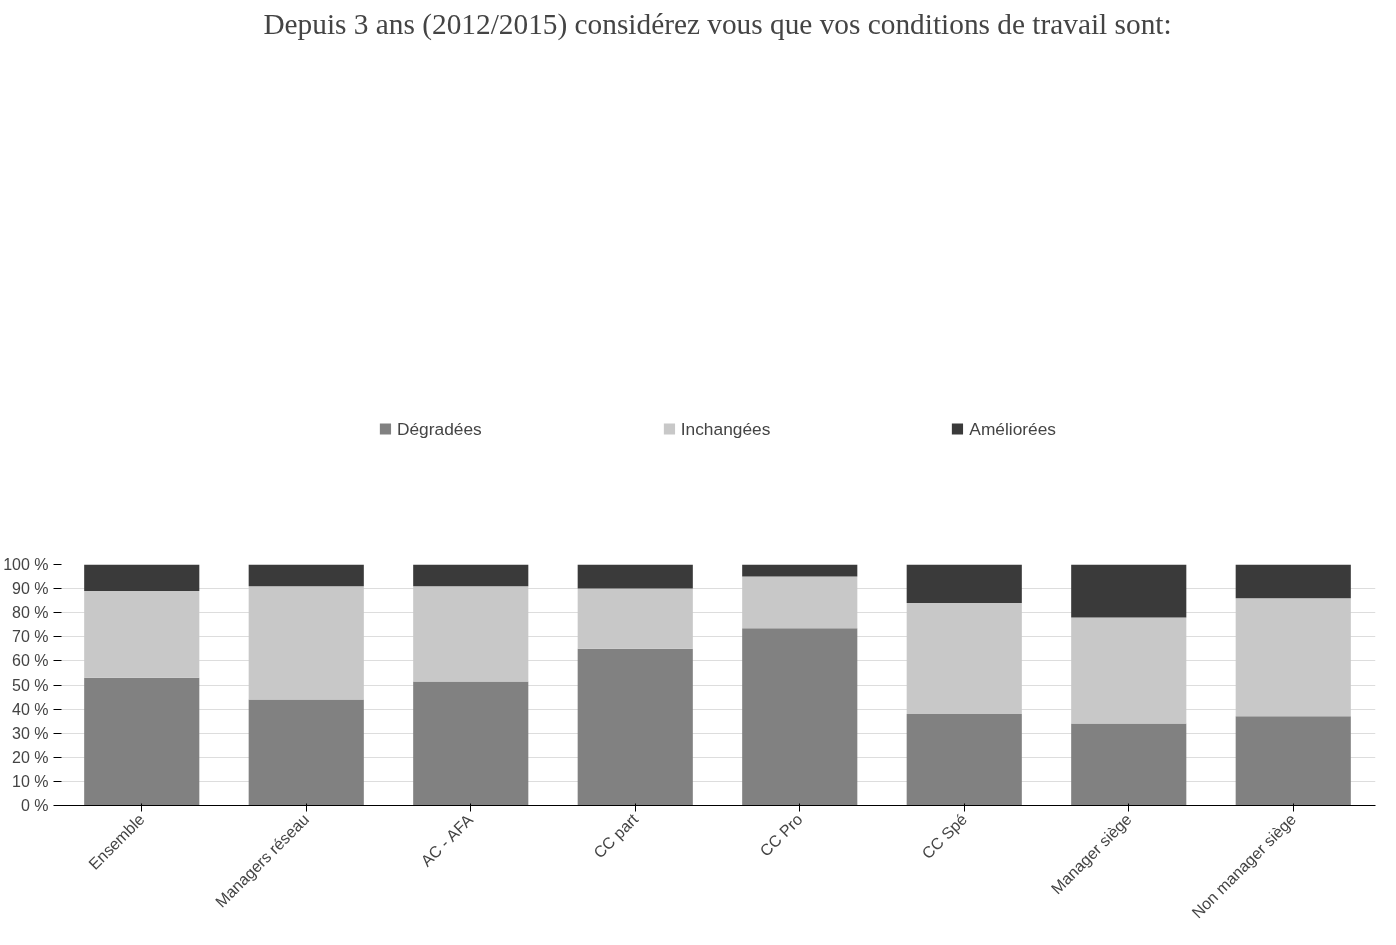  What do you see at coordinates (1013, 429) in the screenshot?
I see `legend-label: Améliorées` at bounding box center [1013, 429].